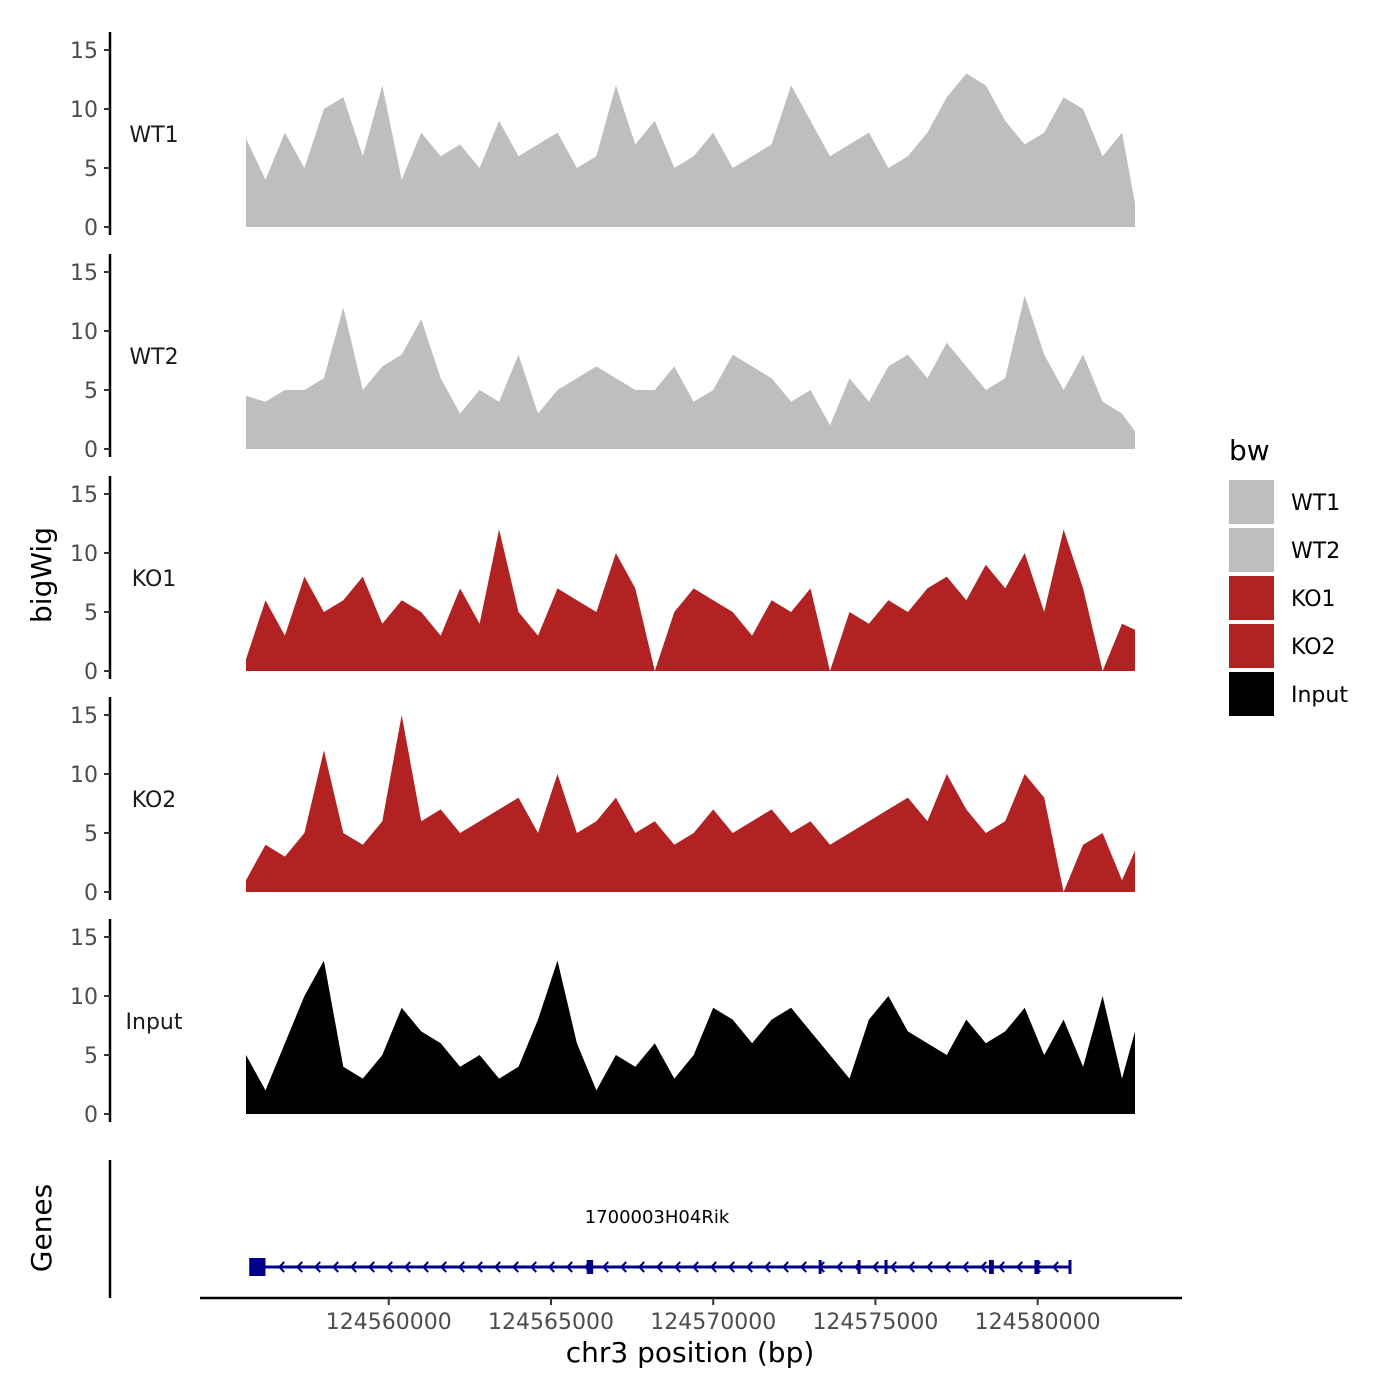  What do you see at coordinates (1315, 503) in the screenshot?
I see `legend-label-wt1: WT1` at bounding box center [1315, 503].